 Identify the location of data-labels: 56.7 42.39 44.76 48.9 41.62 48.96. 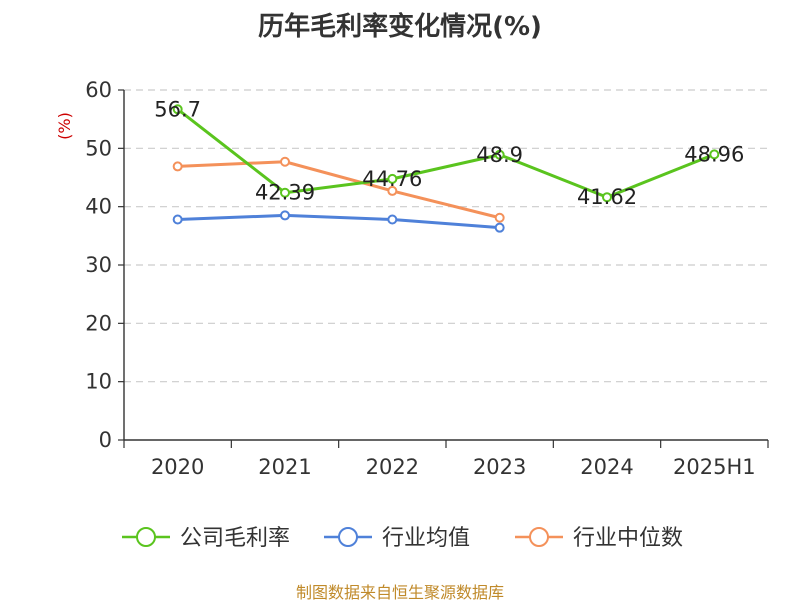
(449, 153).